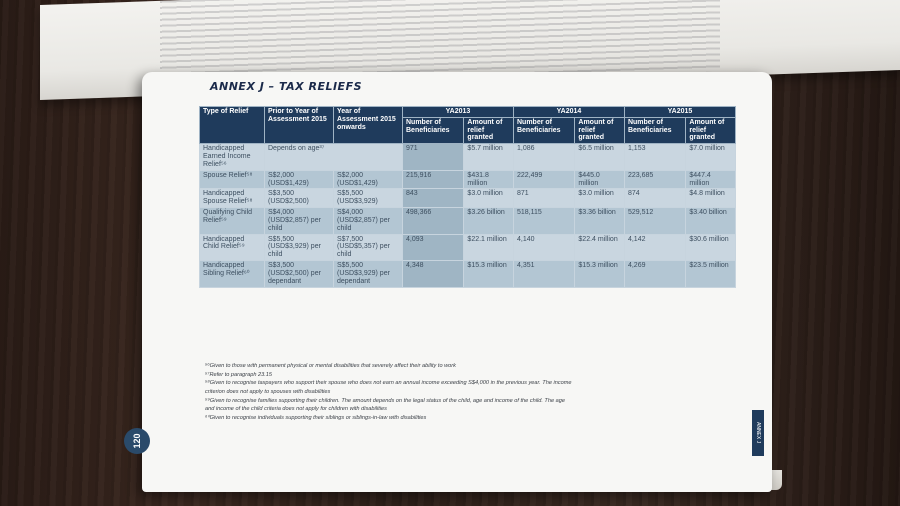 This screenshot has width=900, height=506. What do you see at coordinates (433, 274) in the screenshot?
I see `beneficiaries-2013: 4,348` at bounding box center [433, 274].